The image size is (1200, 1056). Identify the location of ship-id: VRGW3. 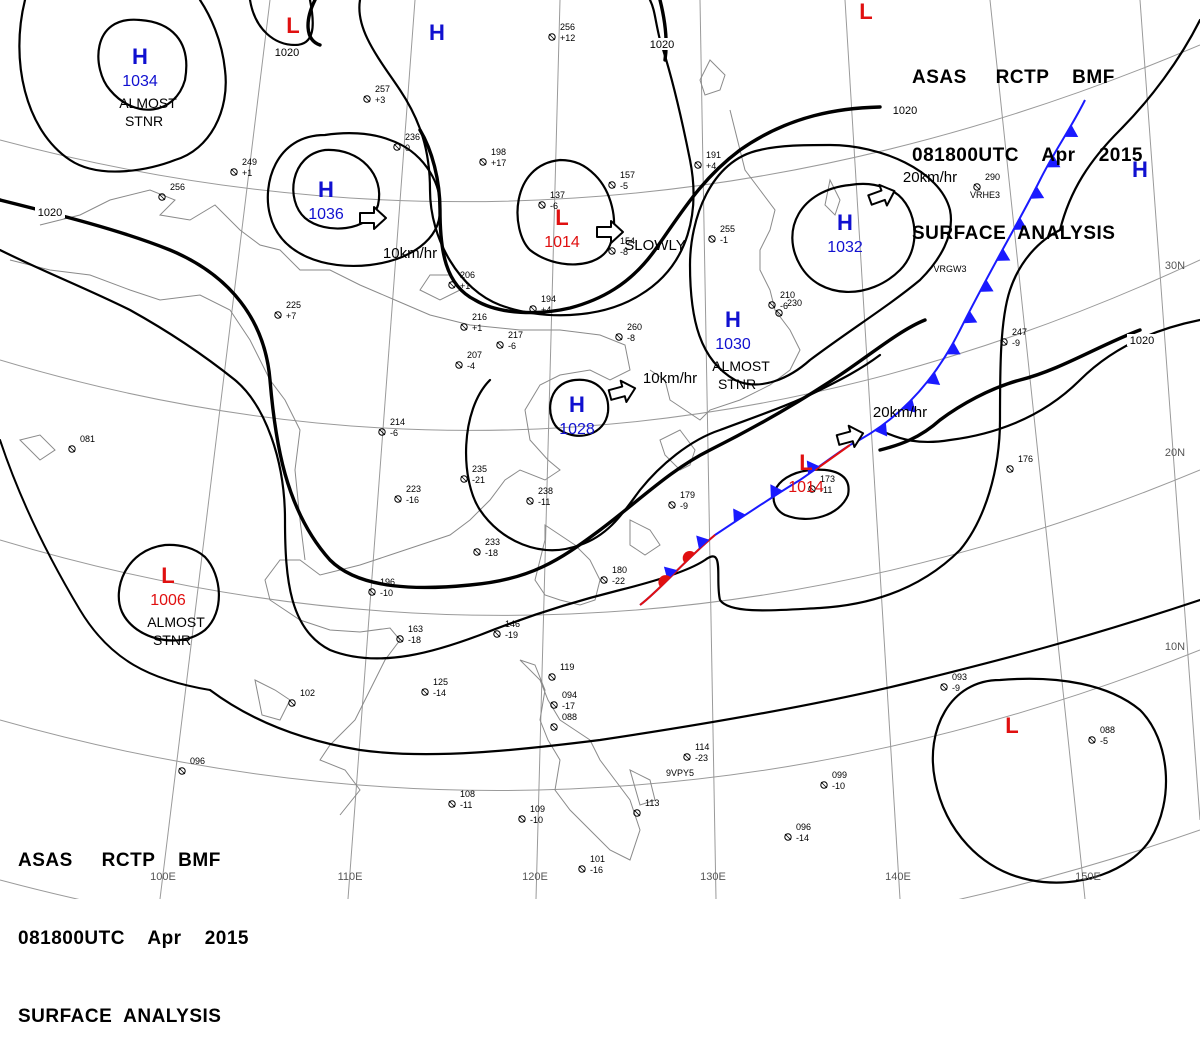
(949, 269).